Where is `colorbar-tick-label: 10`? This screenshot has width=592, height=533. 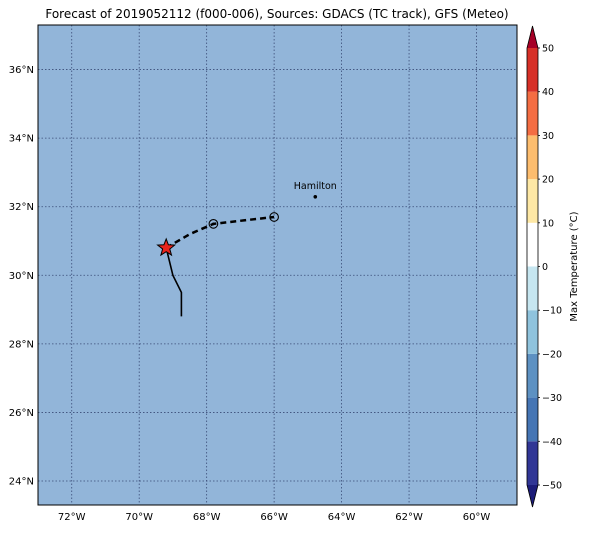
colorbar-tick-label: 10 is located at coordinates (548, 223).